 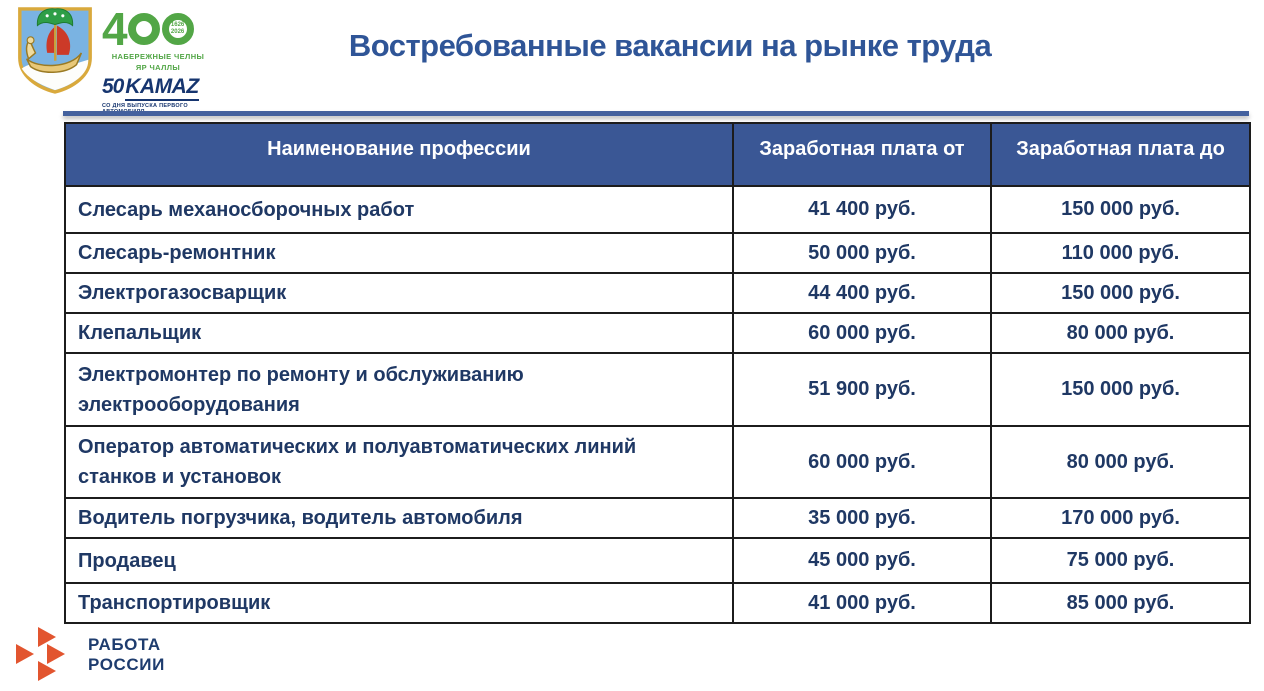 What do you see at coordinates (399, 560) in the screenshot?
I see `profession-cell: Продавец` at bounding box center [399, 560].